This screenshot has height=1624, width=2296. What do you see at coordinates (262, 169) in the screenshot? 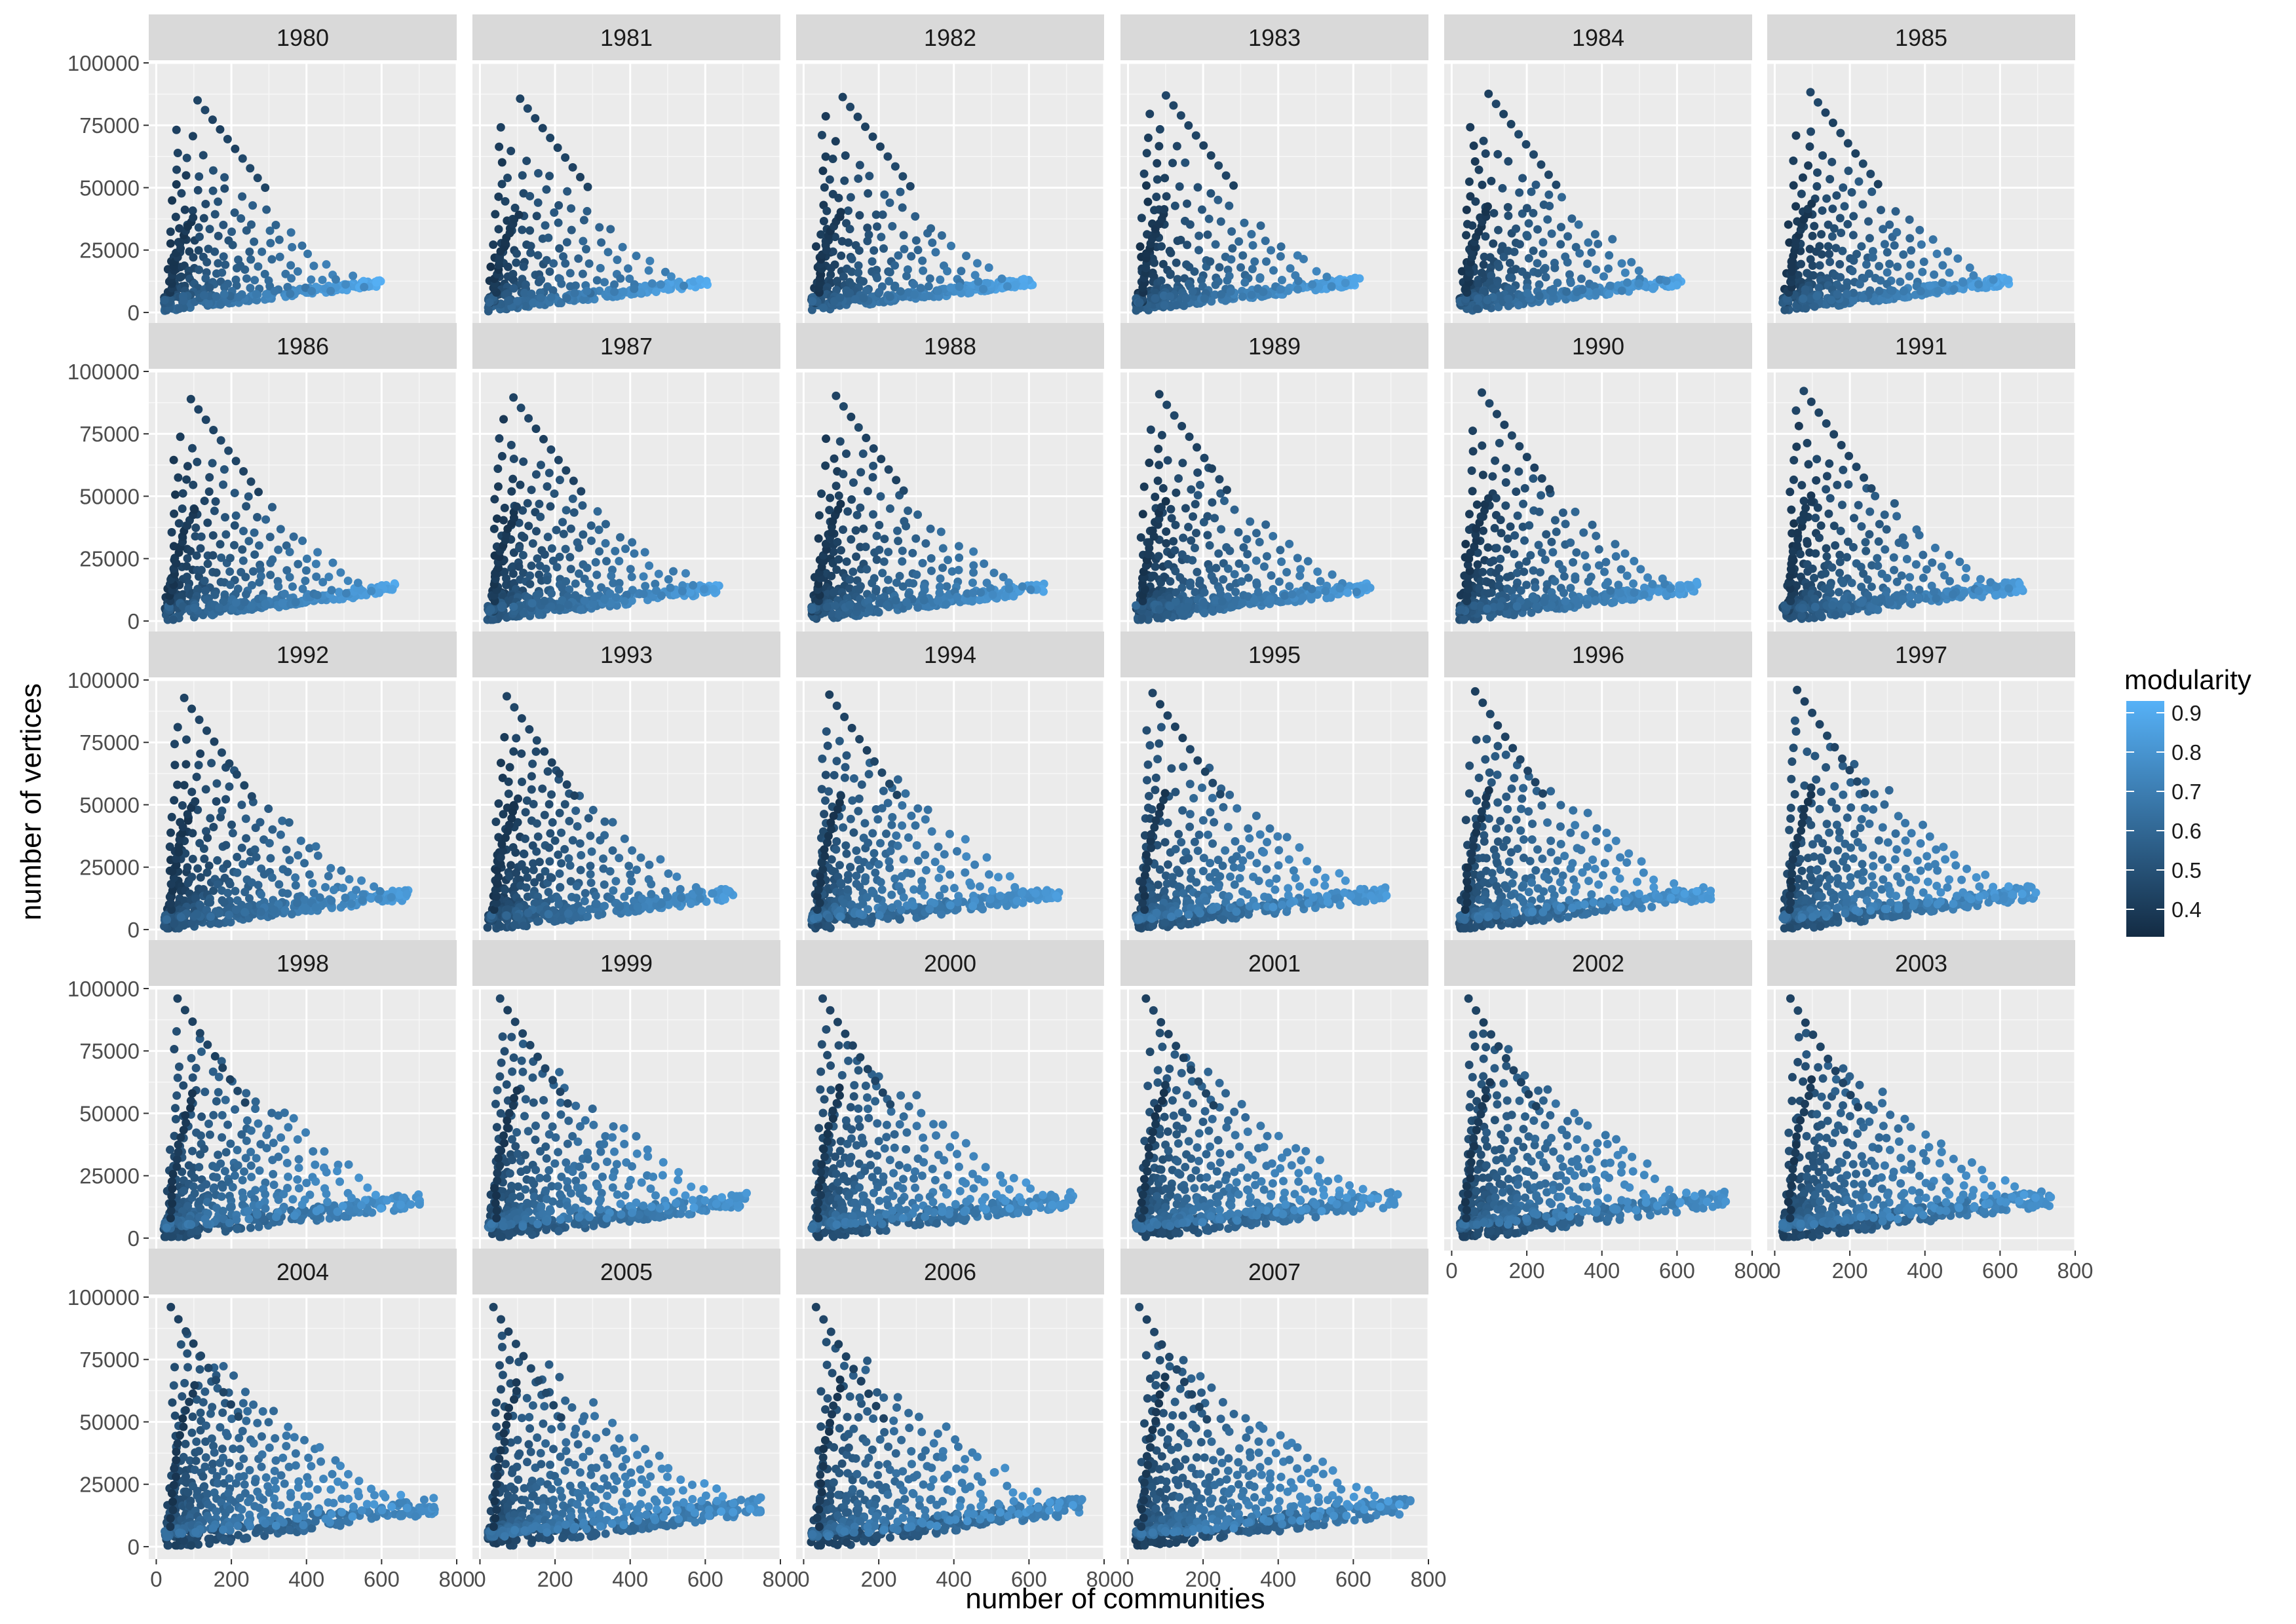
I see `facet-panel-1980: 19800250005000075000100000` at bounding box center [262, 169].